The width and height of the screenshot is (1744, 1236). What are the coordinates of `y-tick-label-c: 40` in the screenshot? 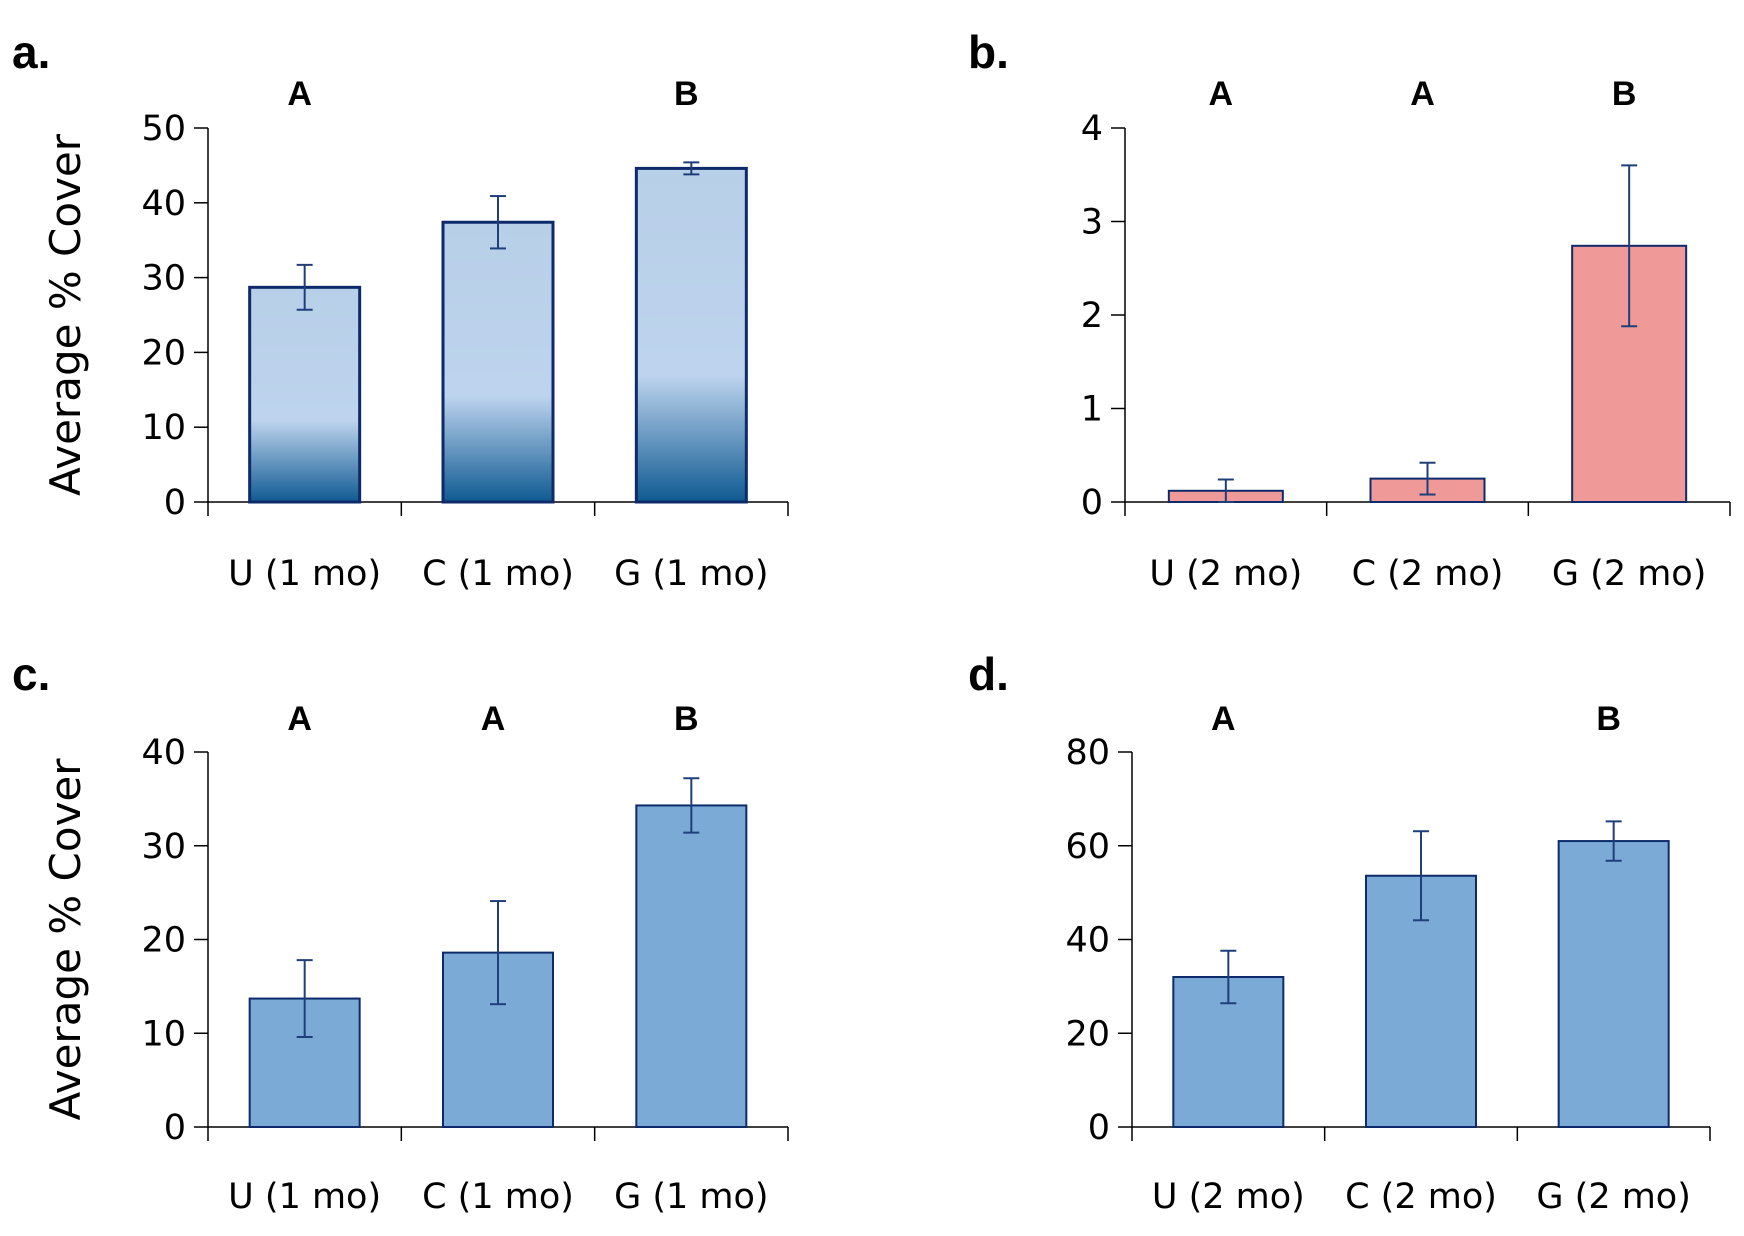 It's located at (163, 753).